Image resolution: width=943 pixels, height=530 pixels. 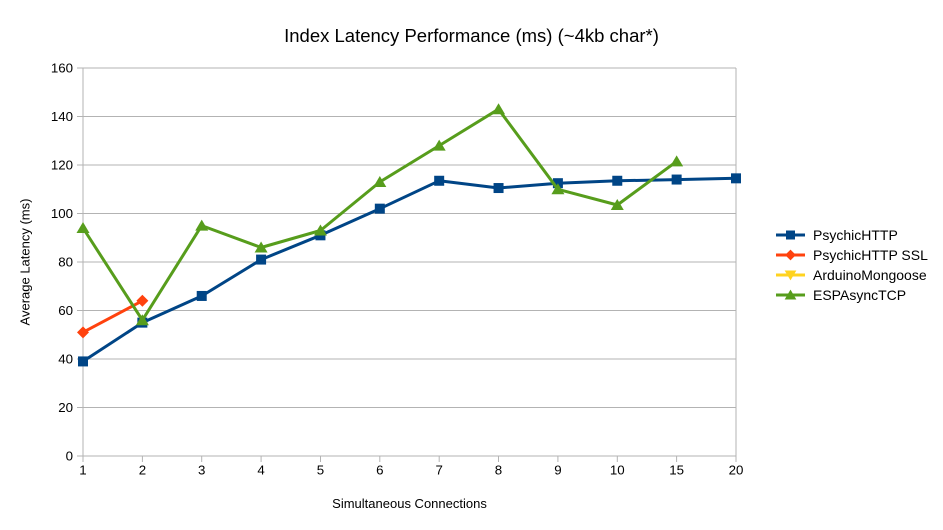 What do you see at coordinates (82, 470) in the screenshot?
I see `x-tick-label: 1` at bounding box center [82, 470].